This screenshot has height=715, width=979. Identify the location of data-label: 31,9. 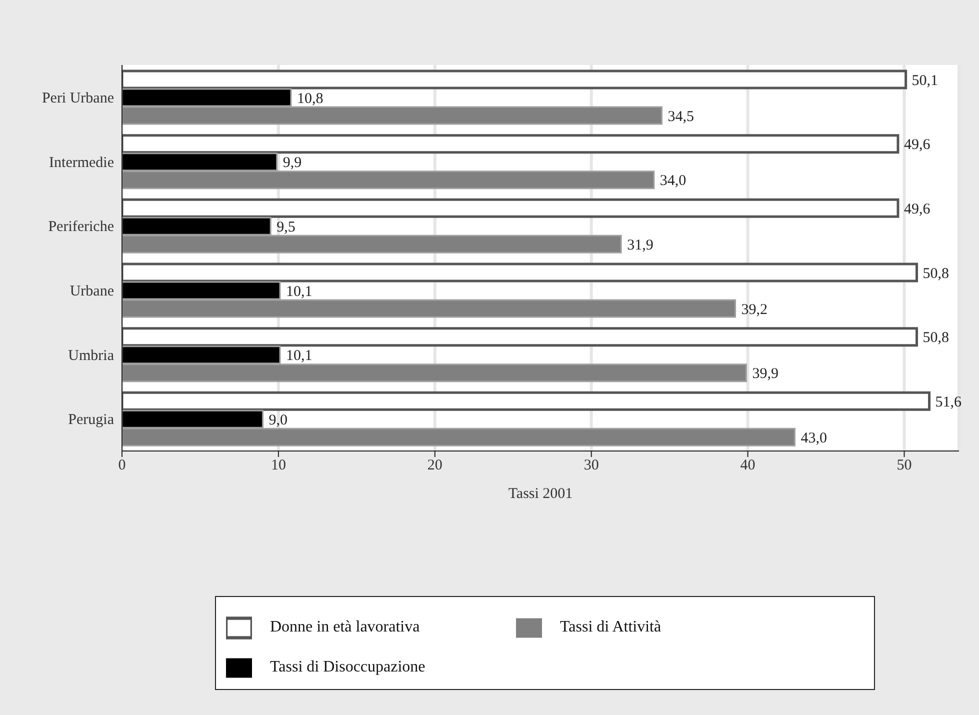
(640, 245).